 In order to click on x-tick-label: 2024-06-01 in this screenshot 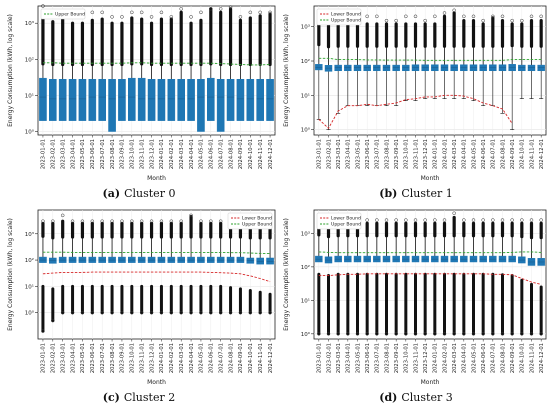, I will do `click(484, 154)`.